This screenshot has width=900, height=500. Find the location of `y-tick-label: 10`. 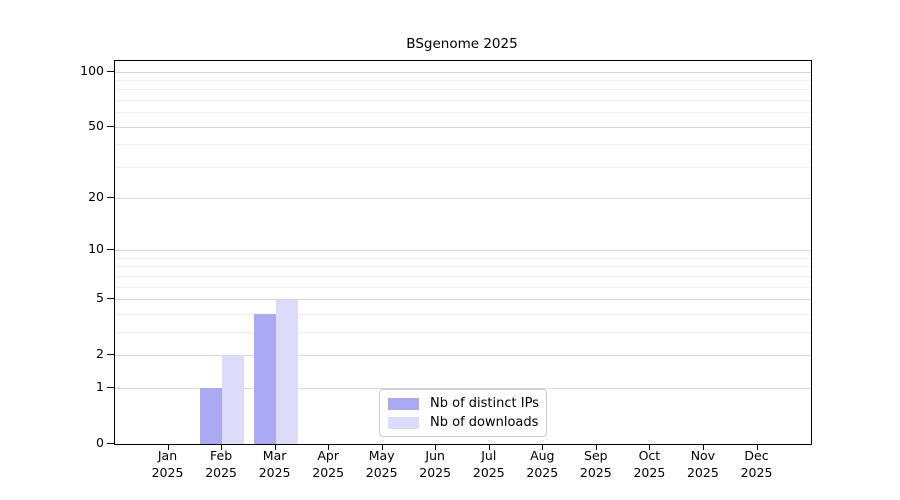

y-tick-label: 10 is located at coordinates (96, 248).